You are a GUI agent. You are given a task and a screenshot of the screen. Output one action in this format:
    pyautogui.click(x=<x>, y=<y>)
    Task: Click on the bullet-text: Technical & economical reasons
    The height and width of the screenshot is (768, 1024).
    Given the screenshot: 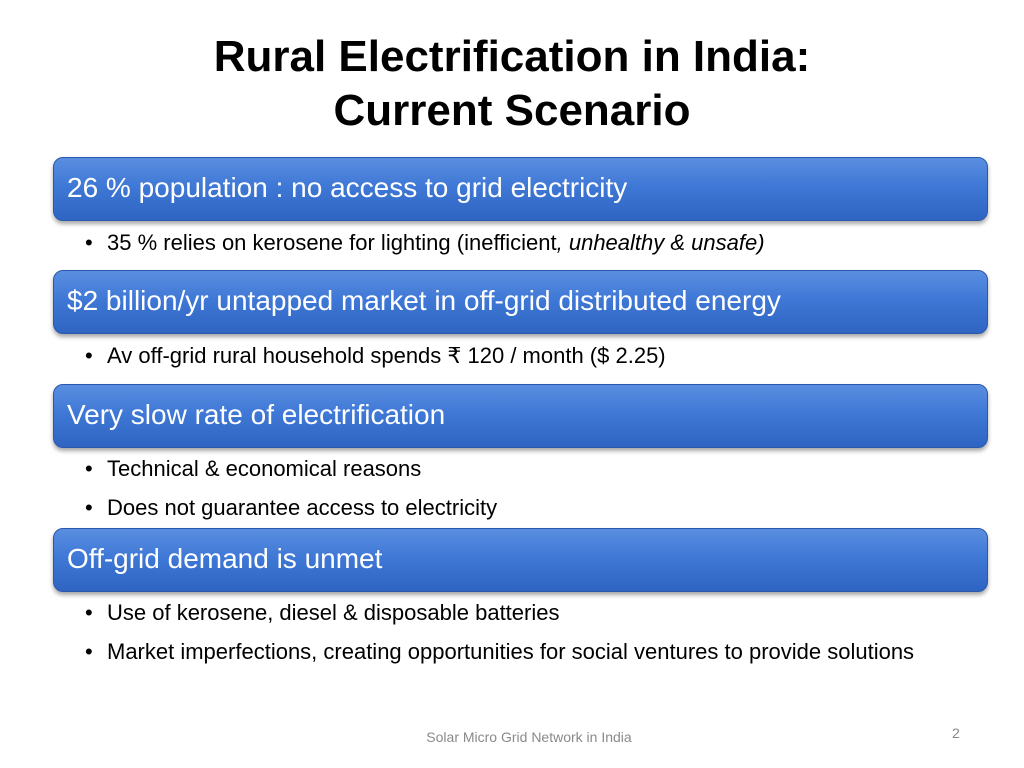 What is the action you would take?
    pyautogui.click(x=264, y=468)
    